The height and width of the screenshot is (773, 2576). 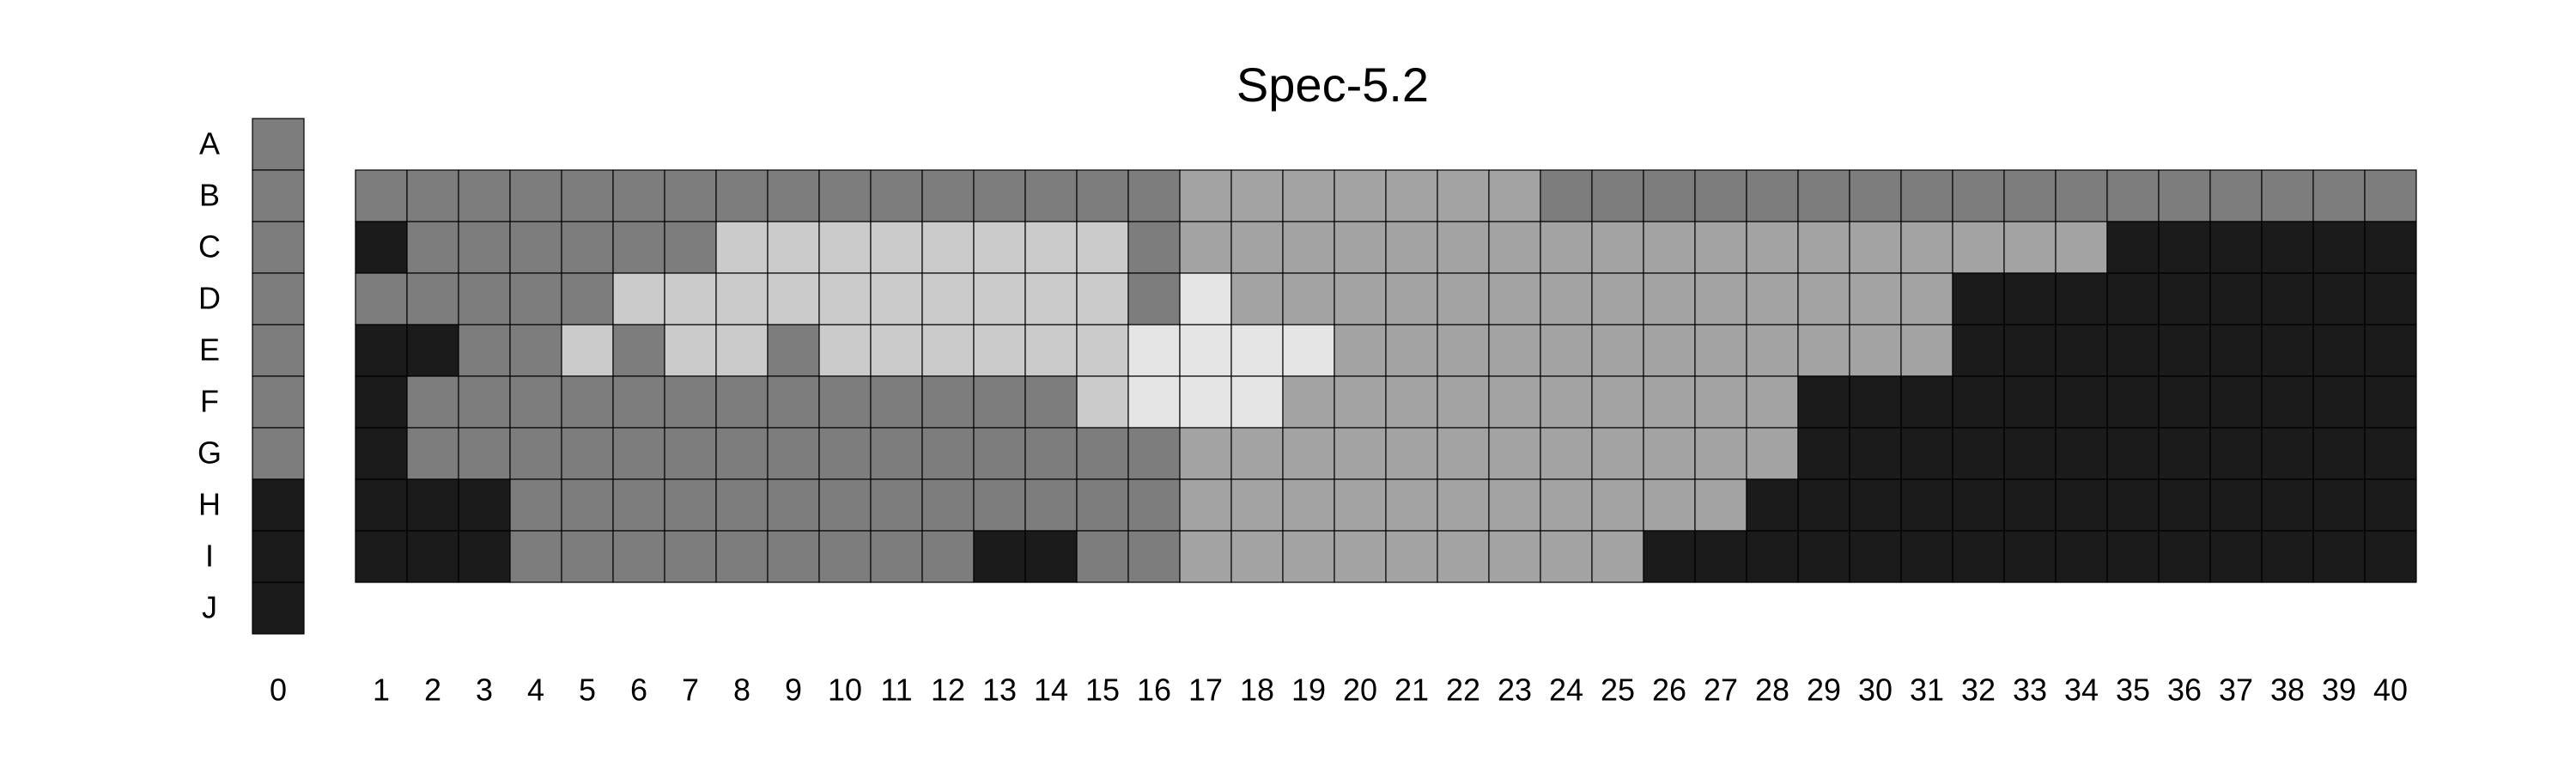 I want to click on cell-1-f, so click(x=381, y=402).